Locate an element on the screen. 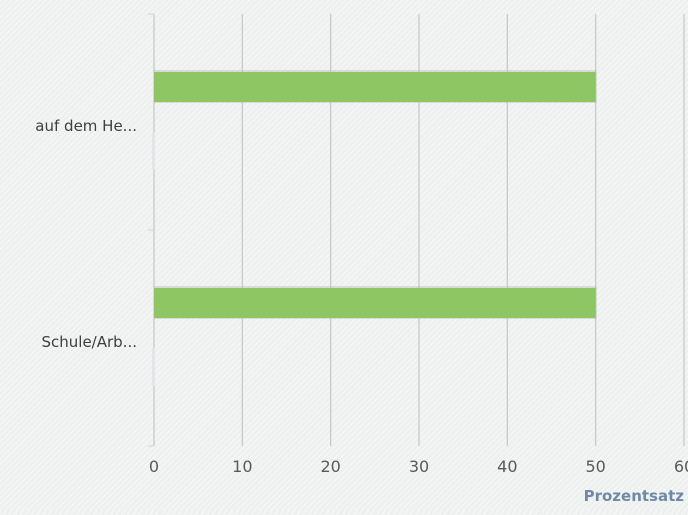 This screenshot has width=688, height=515. x-tick-label-20: 20 is located at coordinates (330, 466).